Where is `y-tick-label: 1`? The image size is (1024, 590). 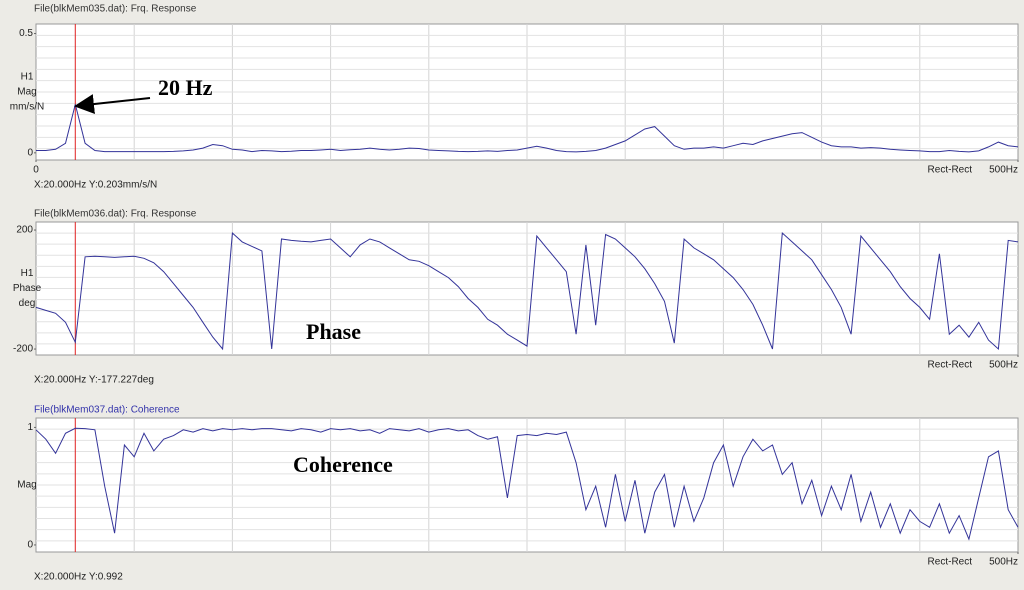
y-tick-label: 1 is located at coordinates (30, 427).